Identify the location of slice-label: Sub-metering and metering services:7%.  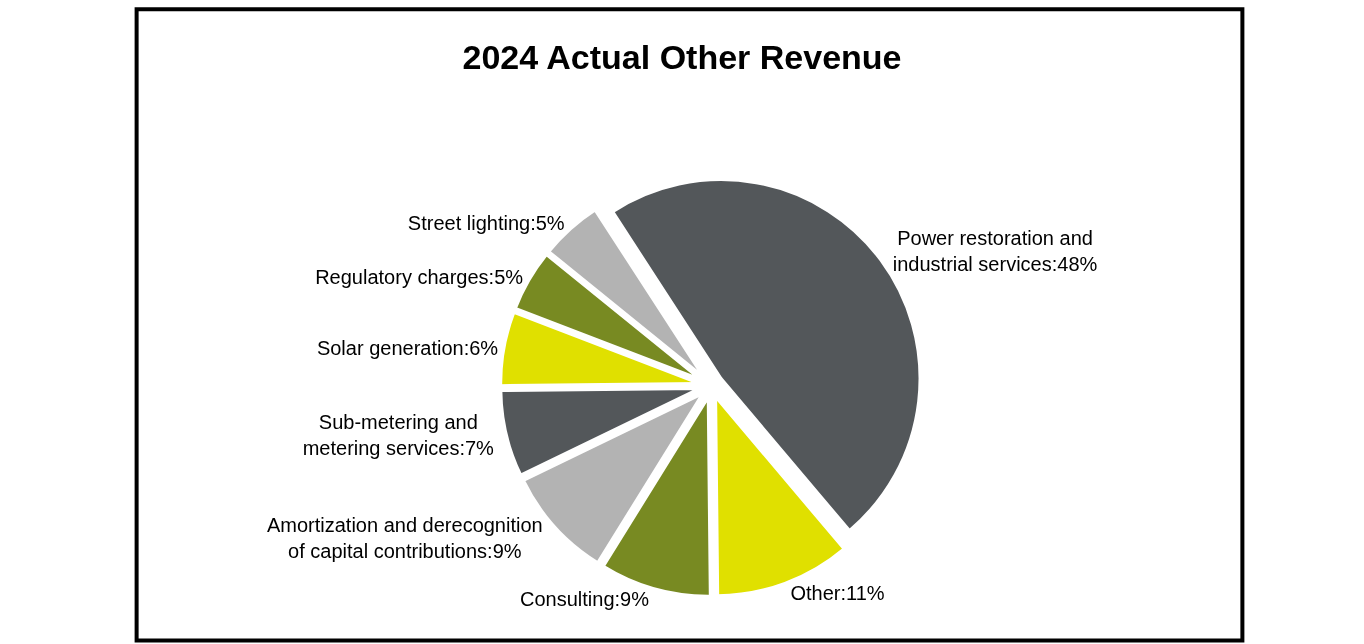
(398, 435).